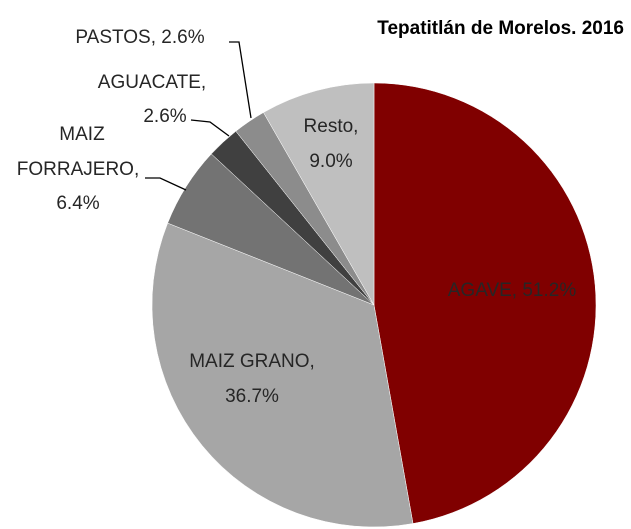 This screenshot has height=529, width=631. I want to click on data-label: AGAVE, 51.2%, so click(512, 290).